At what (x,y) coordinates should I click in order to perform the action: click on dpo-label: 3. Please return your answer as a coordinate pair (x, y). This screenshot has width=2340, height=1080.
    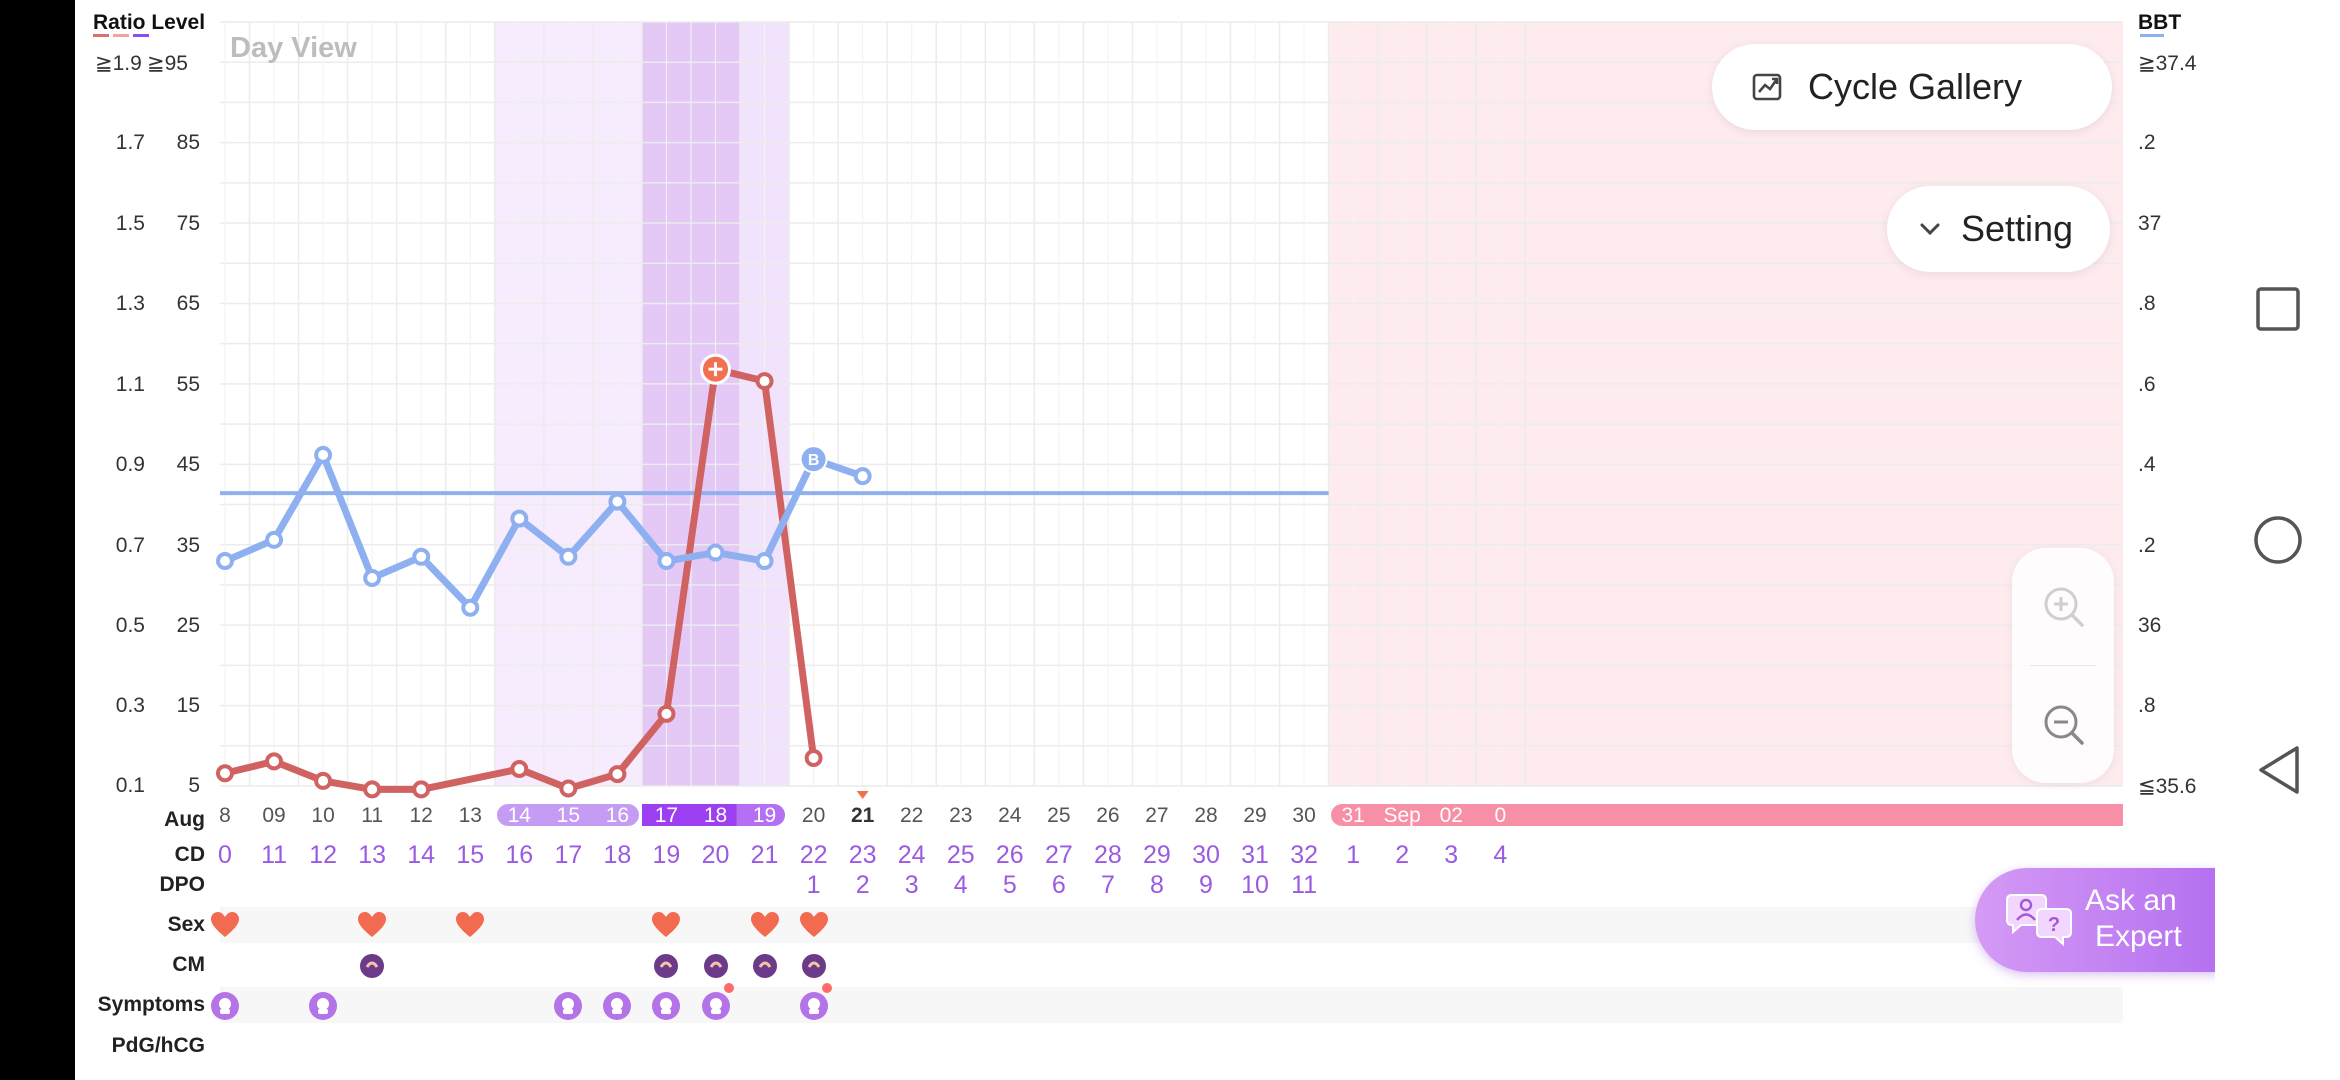
    Looking at the image, I should click on (911, 885).